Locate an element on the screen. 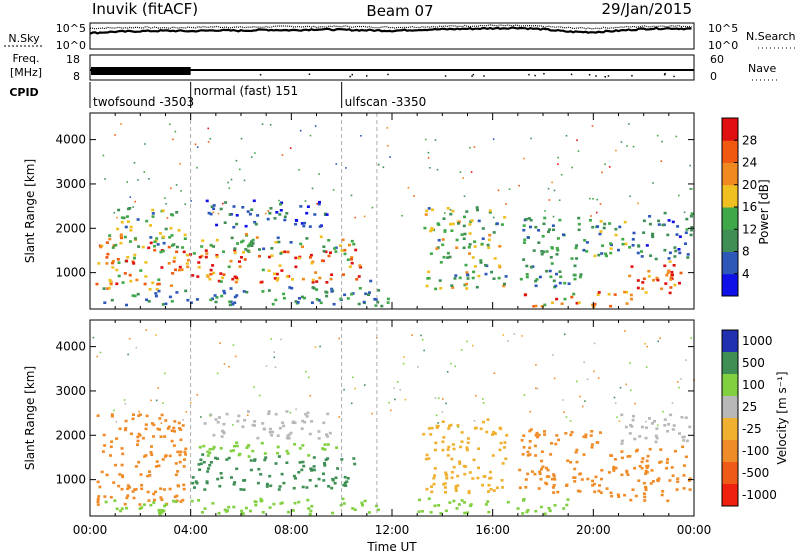 The width and height of the screenshot is (800, 554). x-axis-label: Time UT is located at coordinates (391, 547).